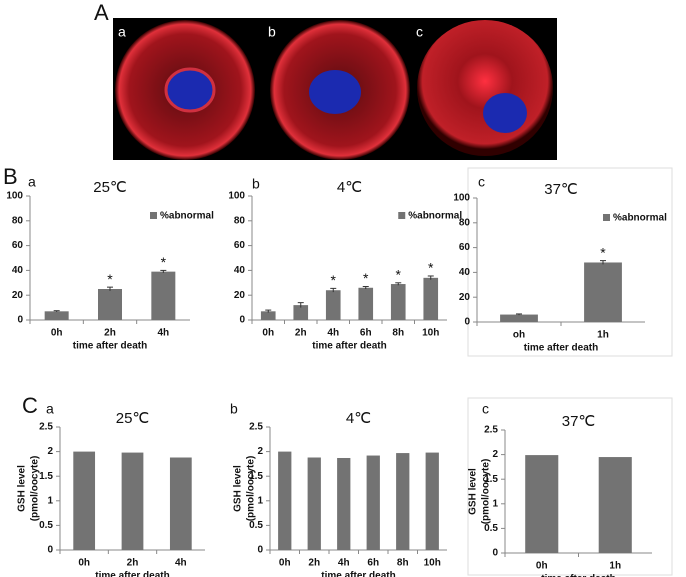 This screenshot has height=577, width=686. Describe the element at coordinates (272, 32) in the screenshot. I see `image-label: b` at that location.